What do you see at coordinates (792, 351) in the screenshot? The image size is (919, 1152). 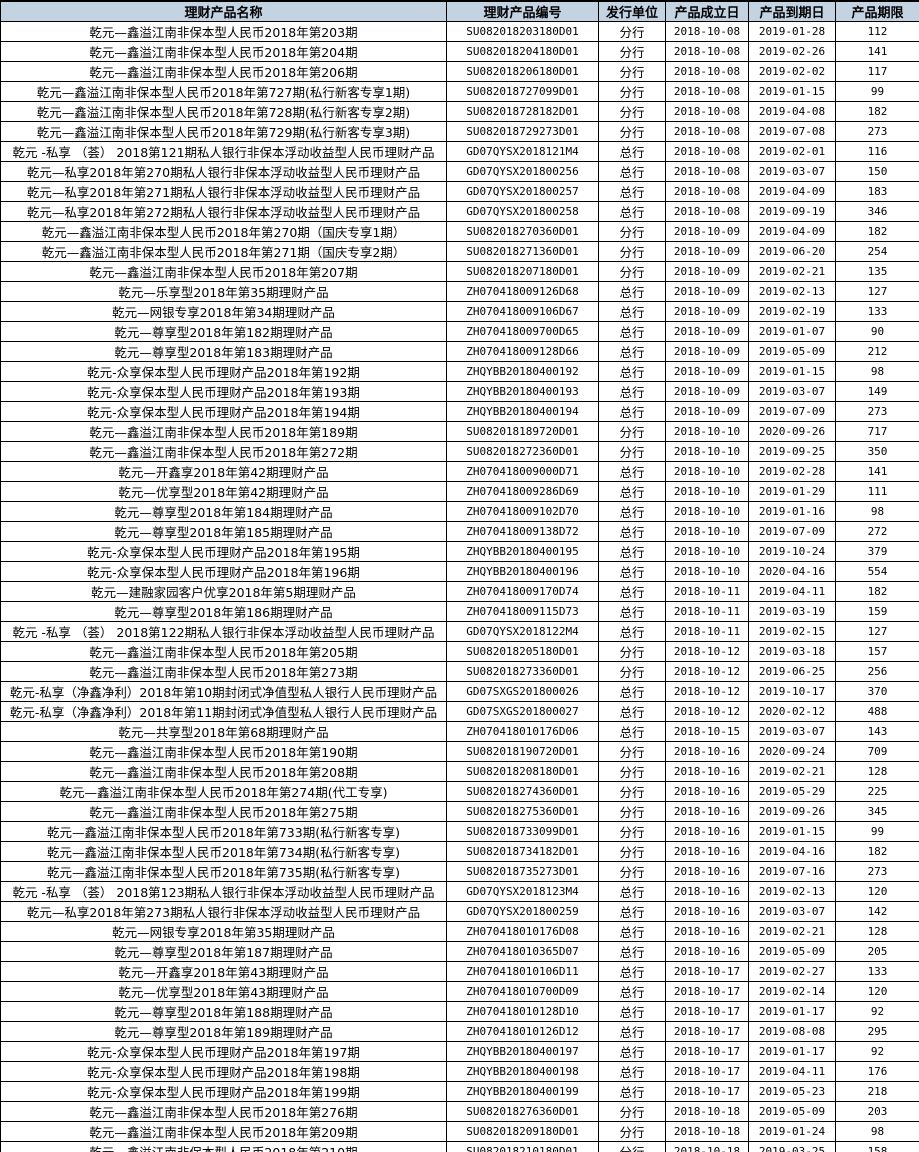 I see `cell-end-date: 2019-05-09` at bounding box center [792, 351].